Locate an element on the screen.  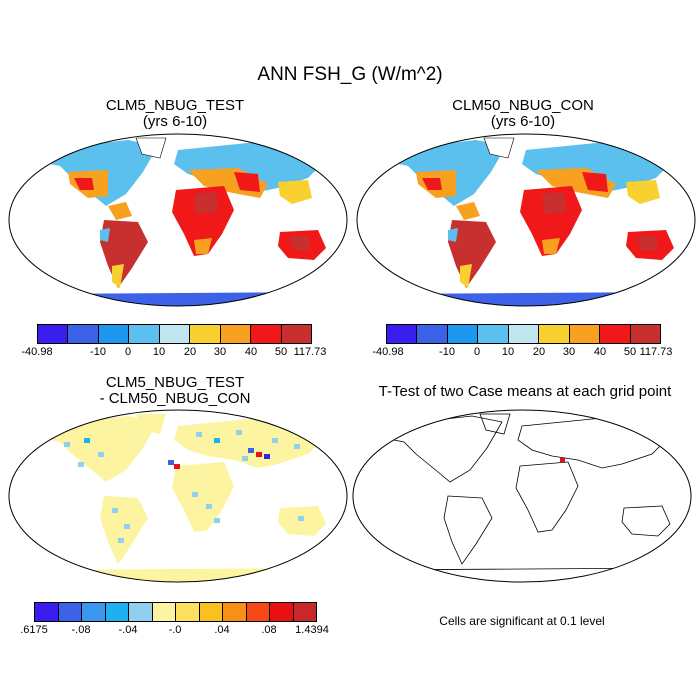
panel-title-control-line1: CLM50_NBUG_CON is located at coordinates (523, 105).